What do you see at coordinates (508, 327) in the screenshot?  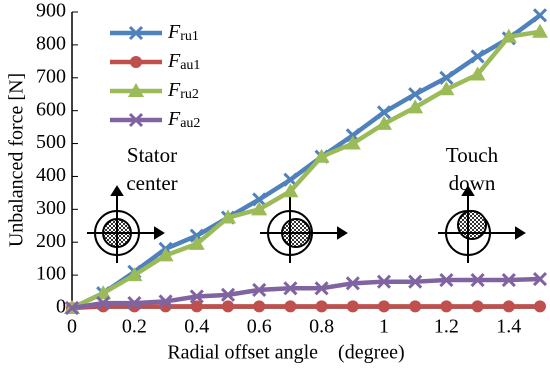 I see `x-tick-label: 1.4` at bounding box center [508, 327].